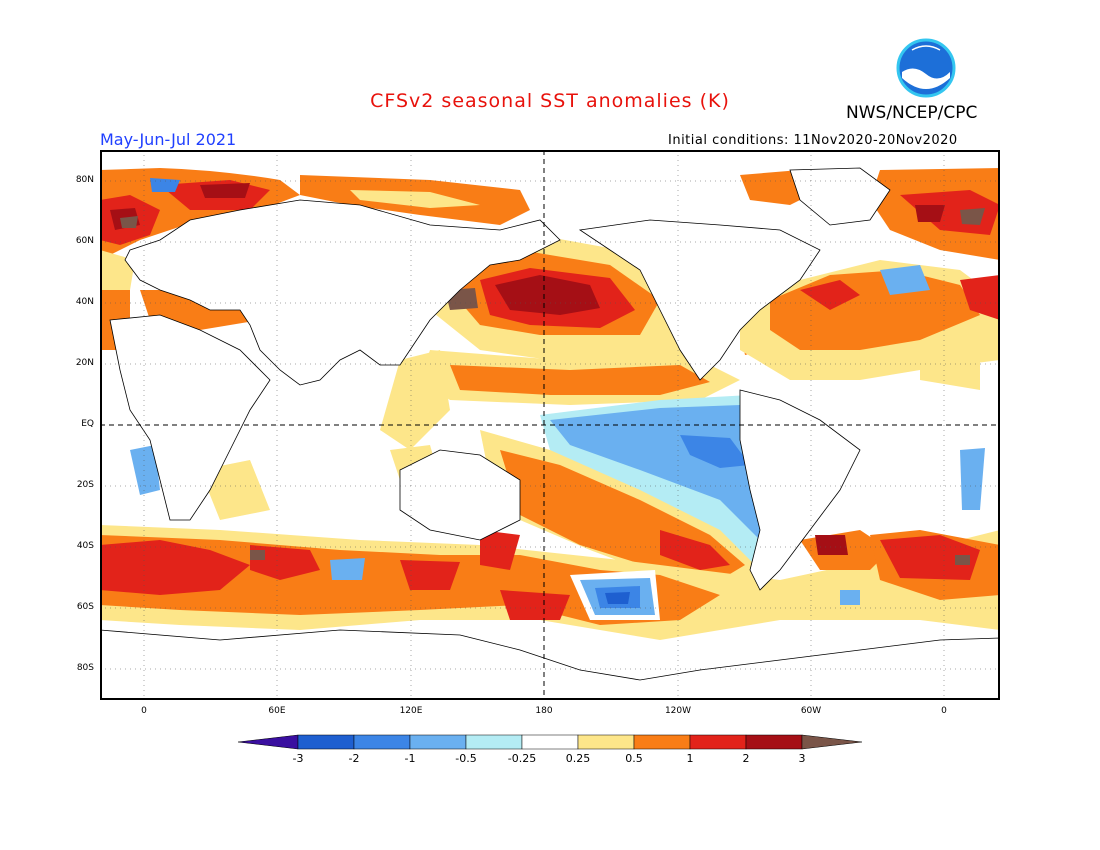  What do you see at coordinates (620, 512) in the screenshot?
I see `south-pacific-anomalies` at bounding box center [620, 512].